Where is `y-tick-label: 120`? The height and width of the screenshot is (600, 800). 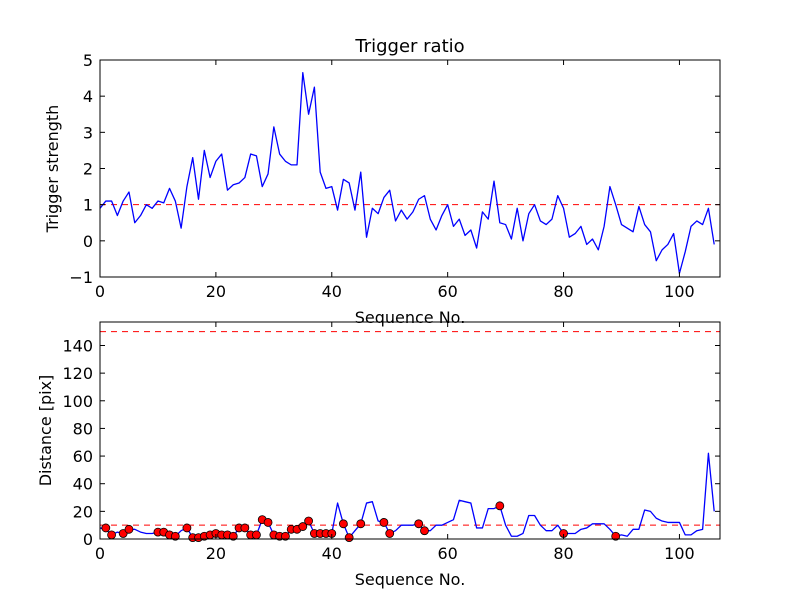 y-tick-label: 120 is located at coordinates (77, 373).